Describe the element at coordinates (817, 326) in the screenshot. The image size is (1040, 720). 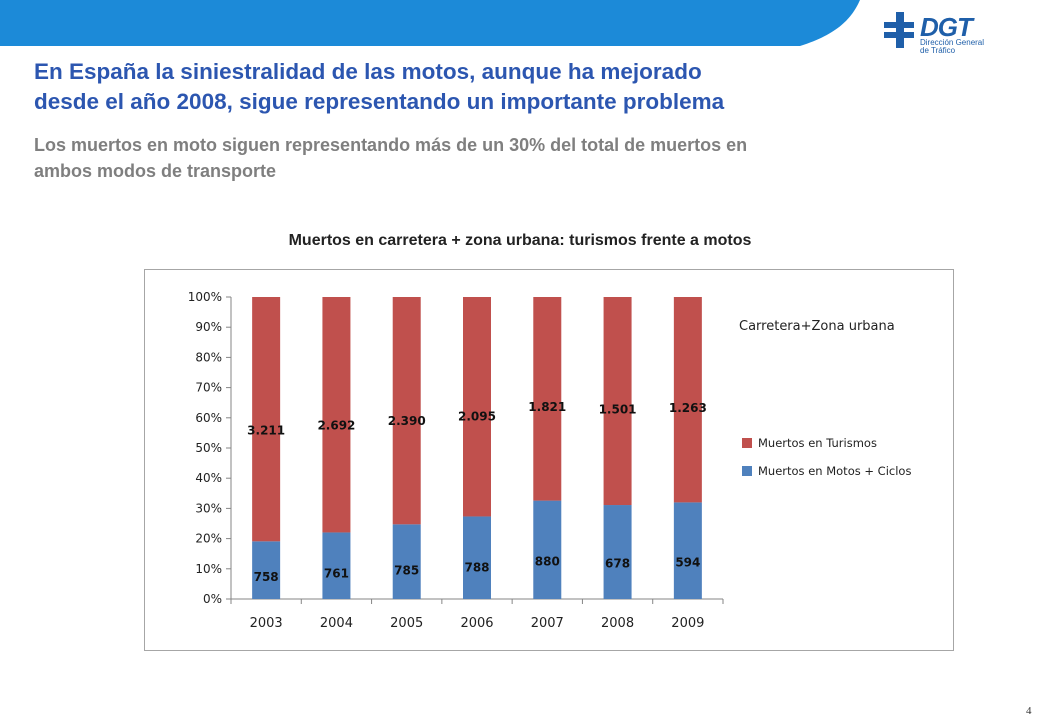
I see `legend-title: Carretera+Zona urbana` at that location.